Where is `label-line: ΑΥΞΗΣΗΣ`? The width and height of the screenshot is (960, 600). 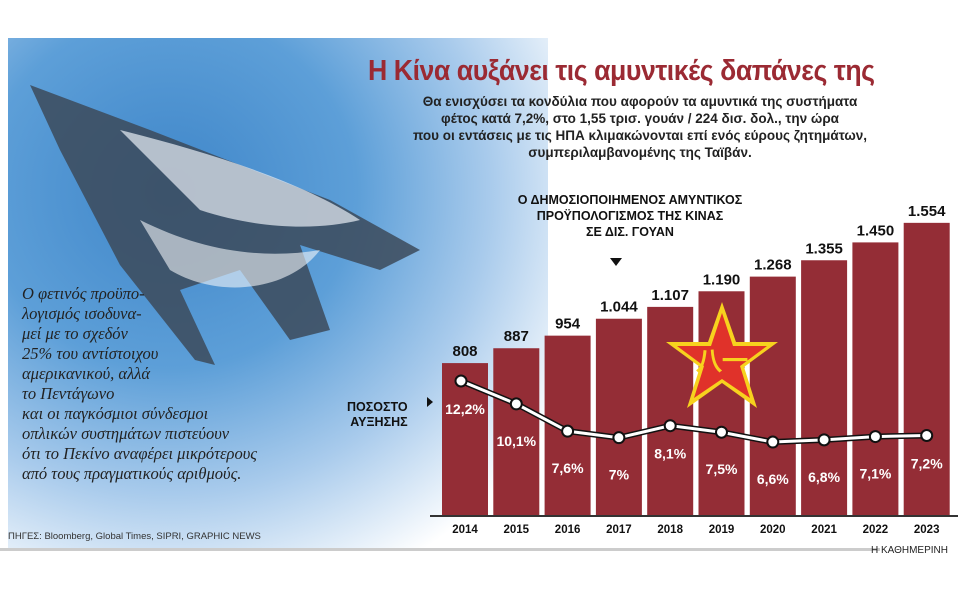 label-line: ΑΥΞΗΣΗΣ is located at coordinates (379, 422).